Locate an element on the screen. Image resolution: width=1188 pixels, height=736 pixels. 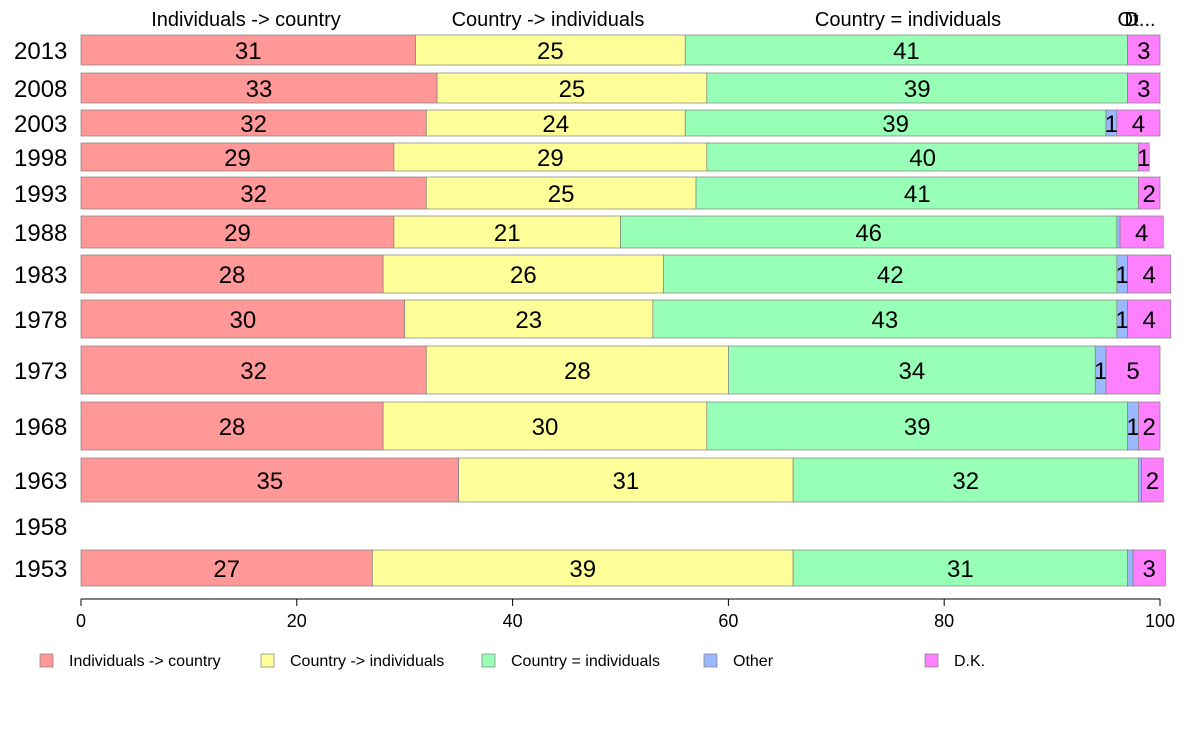
data-label-1993-country-individuals: 41 is located at coordinates (917, 194).